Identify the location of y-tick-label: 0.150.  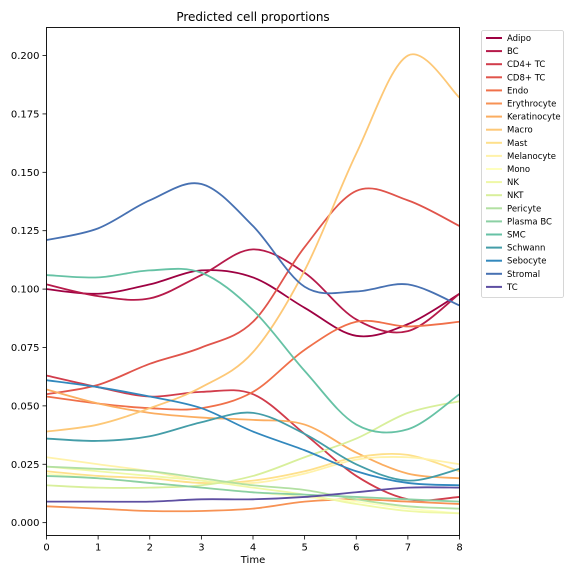
(25, 173).